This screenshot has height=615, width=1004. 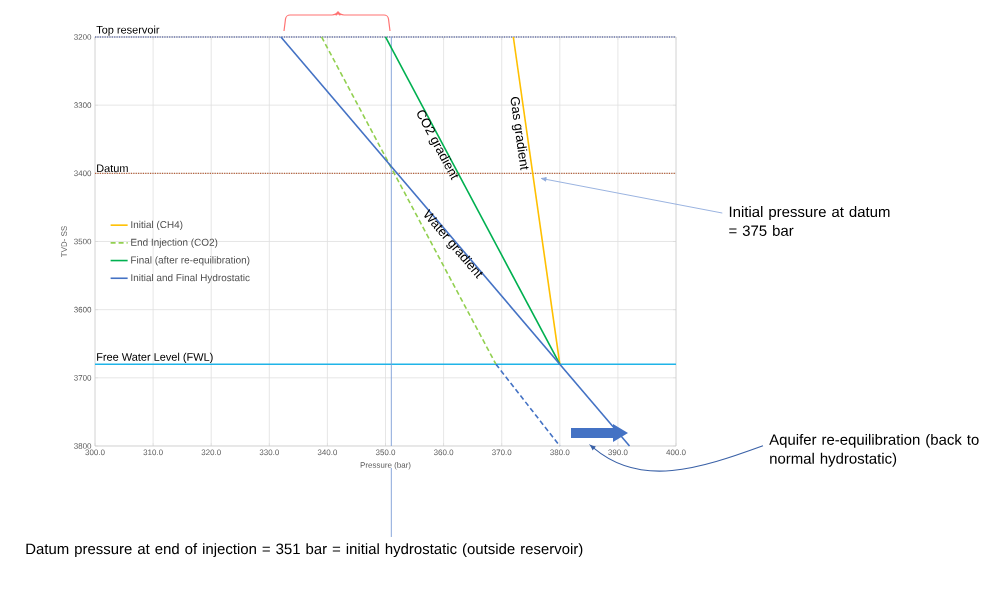 I want to click on text: Datum pressure at end of injection = 351 bar = initial hydrostatic (outside reservoir), so click(x=304, y=550).